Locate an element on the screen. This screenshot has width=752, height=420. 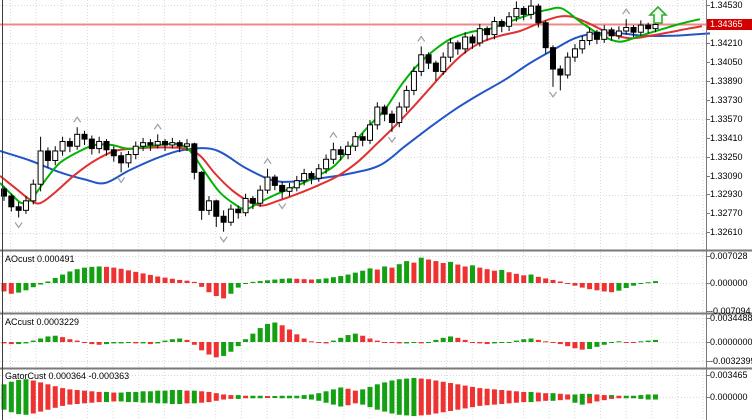
fractal-down-icon is located at coordinates (282, 206).